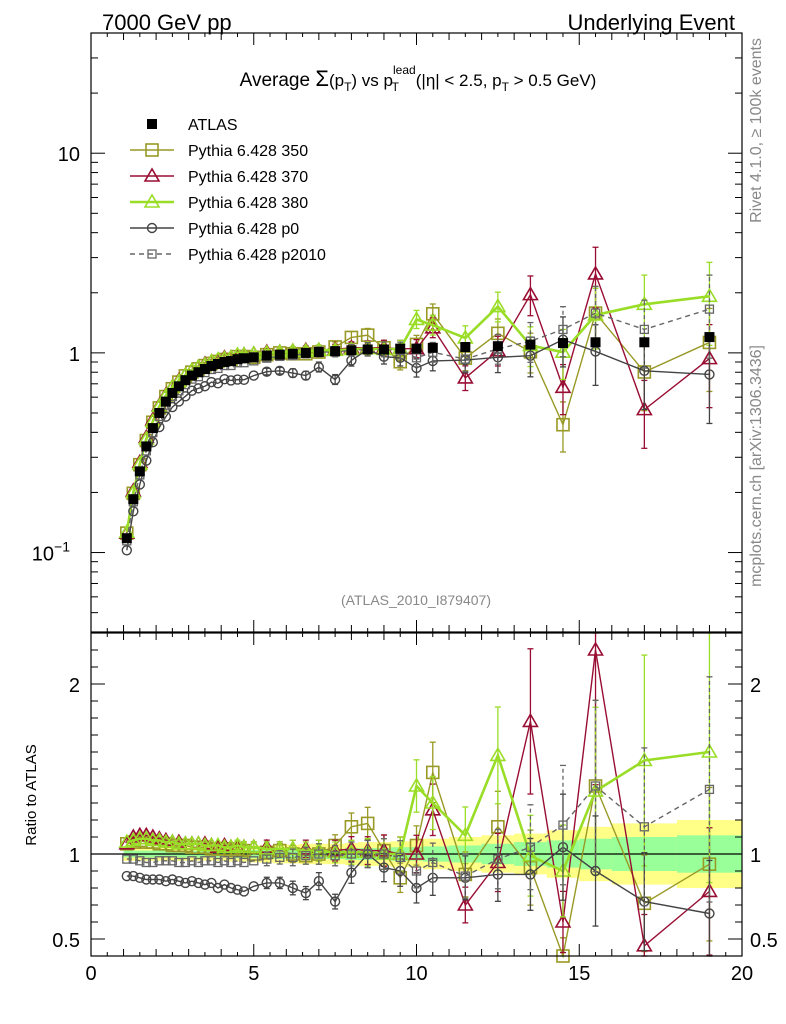 The height and width of the screenshot is (1024, 786). I want to click on x-tick-label: 15, so click(579, 974).